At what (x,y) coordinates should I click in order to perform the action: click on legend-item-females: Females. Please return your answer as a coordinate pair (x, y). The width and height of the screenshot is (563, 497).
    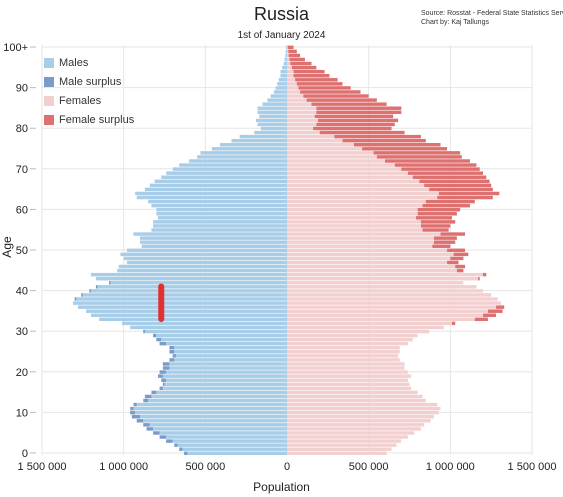
    Looking at the image, I should click on (89, 100).